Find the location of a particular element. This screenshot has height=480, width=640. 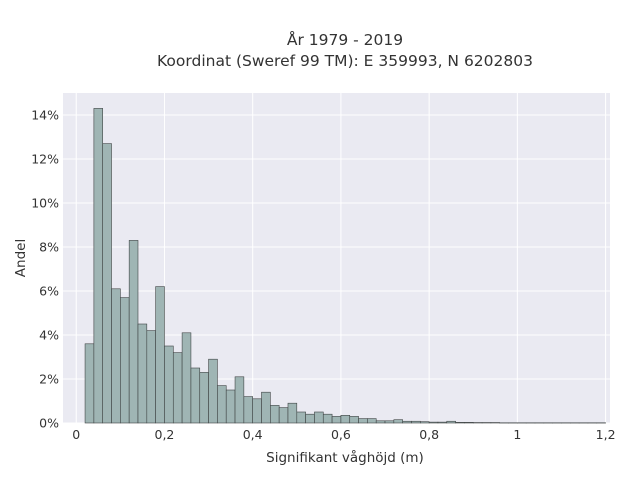

y-tick-label: 14% is located at coordinates (45, 115).